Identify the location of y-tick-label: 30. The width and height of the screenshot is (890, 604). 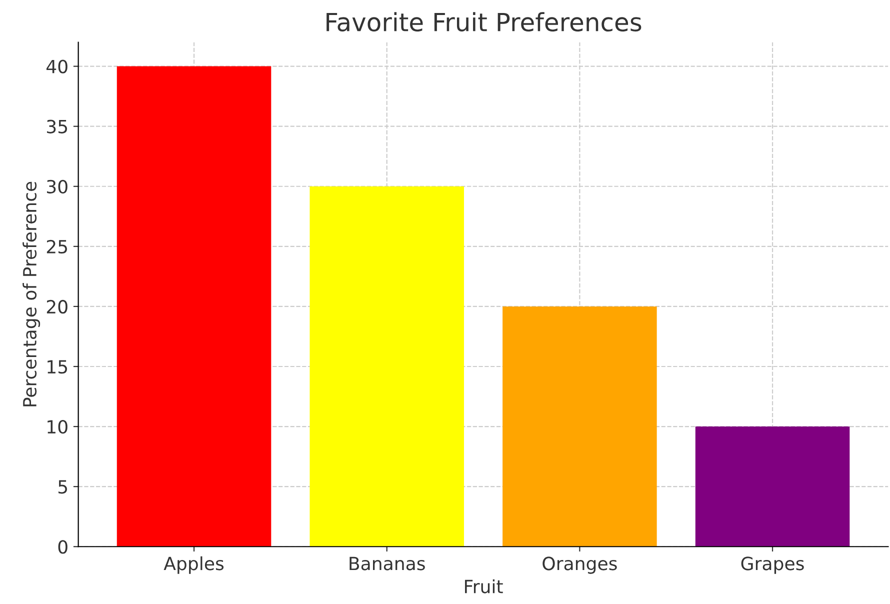
(57, 187).